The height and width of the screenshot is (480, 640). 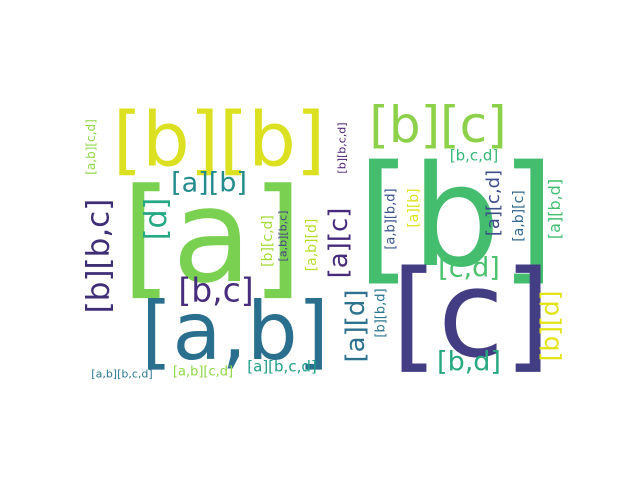 I want to click on word-a-b-d-yellow-vertical: [a,b][d], so click(x=312, y=245).